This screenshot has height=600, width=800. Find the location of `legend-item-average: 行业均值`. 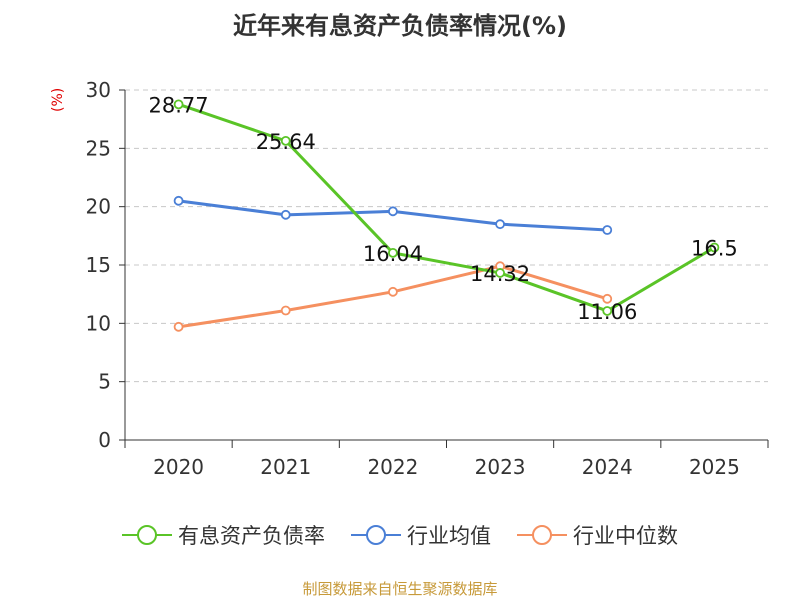

legend-item-average: 行业均值 is located at coordinates (421, 535).